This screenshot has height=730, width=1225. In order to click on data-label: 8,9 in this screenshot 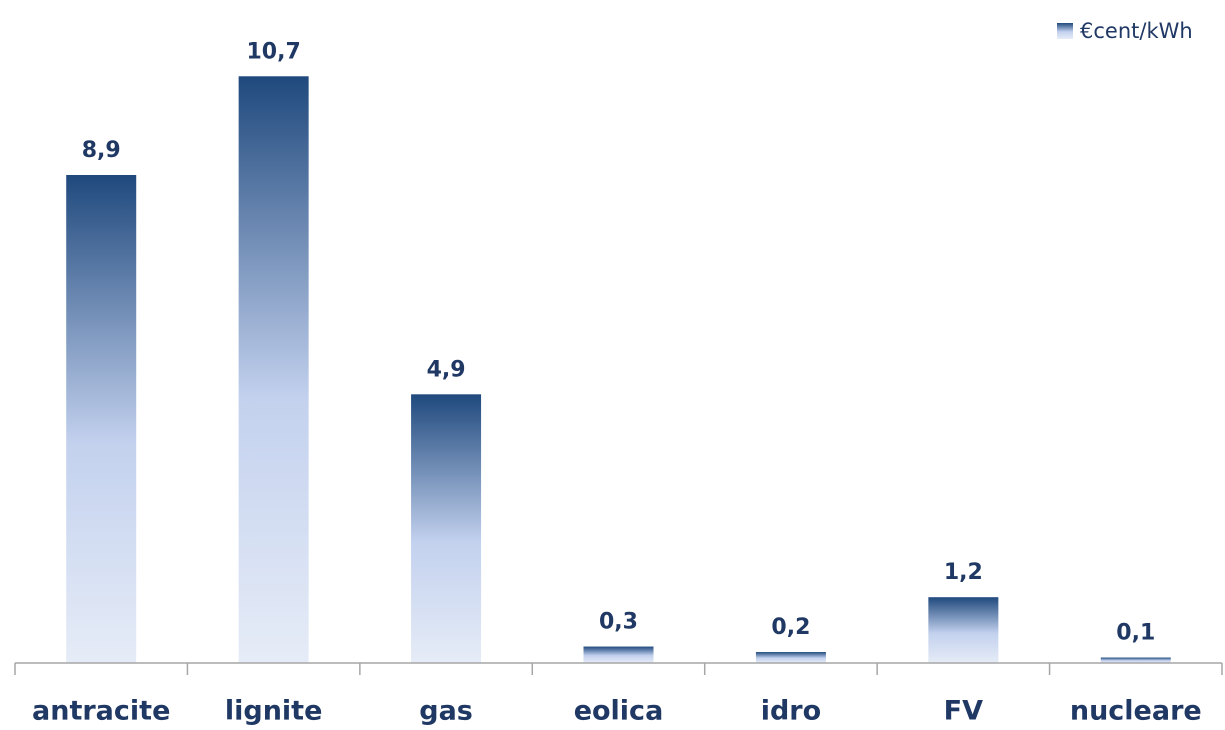, I will do `click(101, 150)`.